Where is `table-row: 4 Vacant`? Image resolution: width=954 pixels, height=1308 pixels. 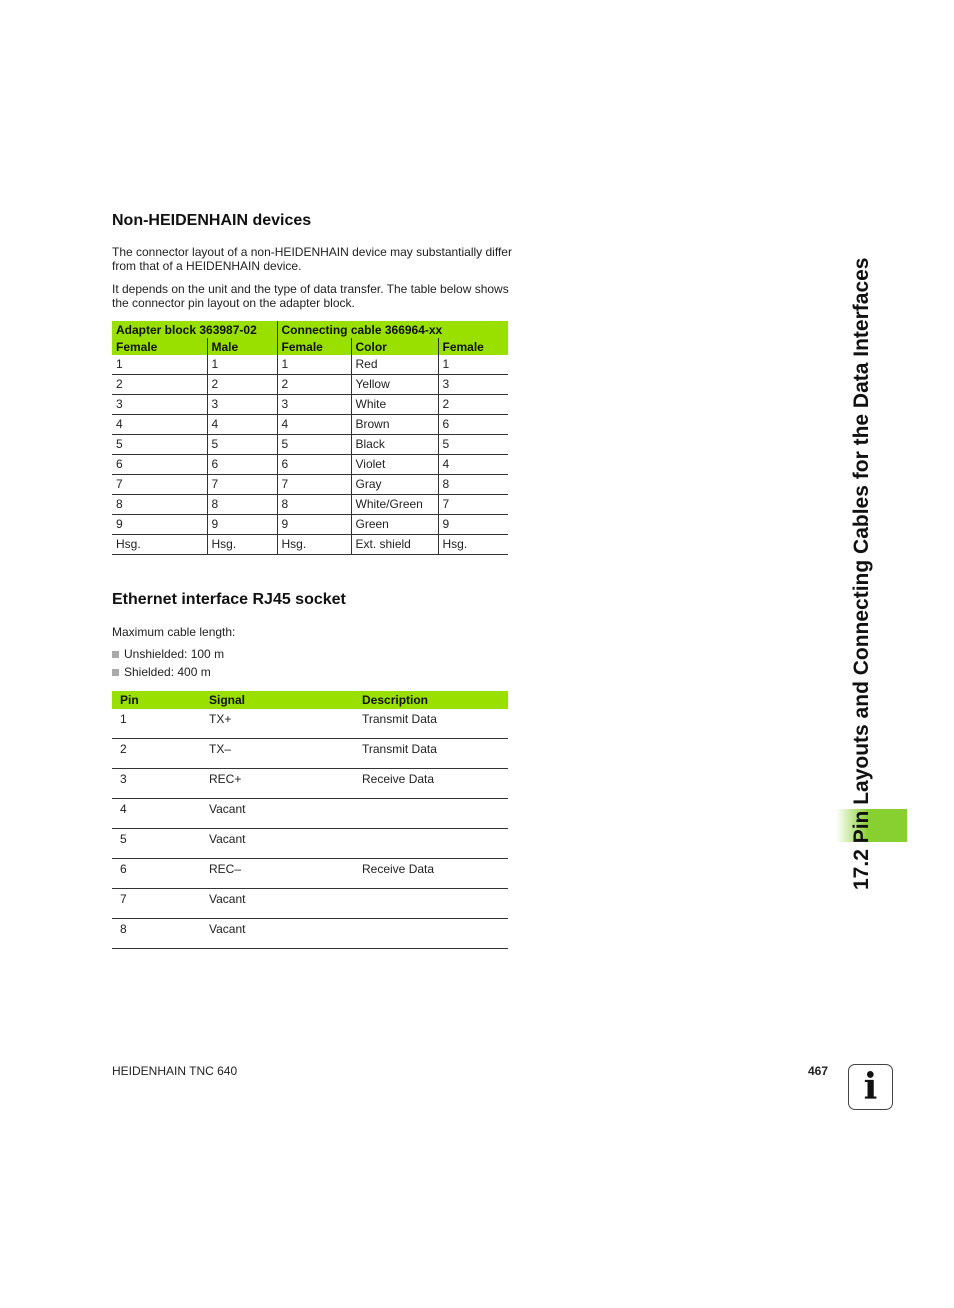
table-row: 4 Vacant is located at coordinates (310, 813).